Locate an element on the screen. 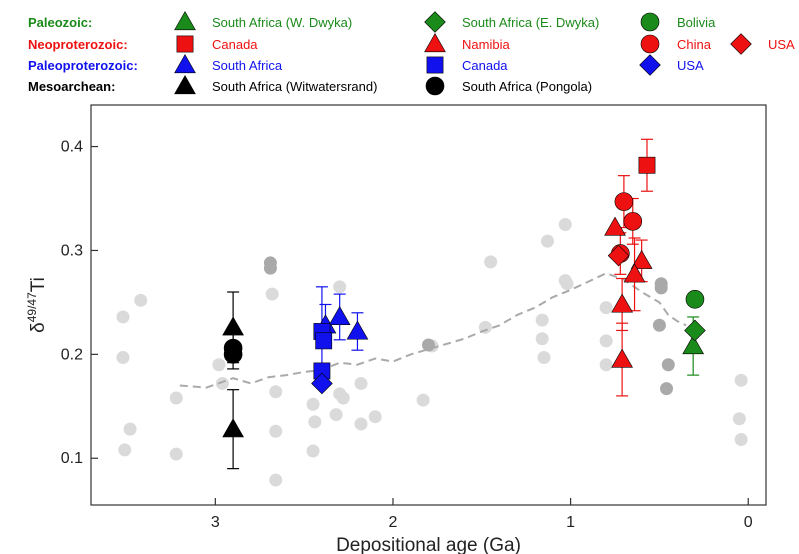 The width and height of the screenshot is (799, 554). legend-entry-label: Namibia is located at coordinates (486, 44).